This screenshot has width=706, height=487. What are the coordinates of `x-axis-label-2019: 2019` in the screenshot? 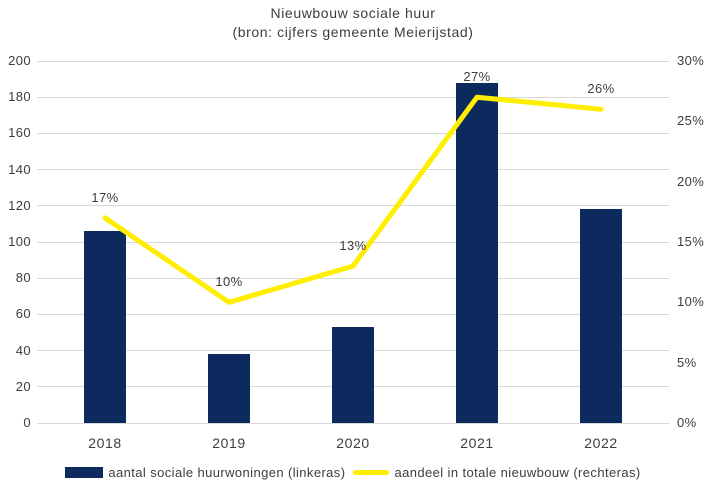 It's located at (229, 443).